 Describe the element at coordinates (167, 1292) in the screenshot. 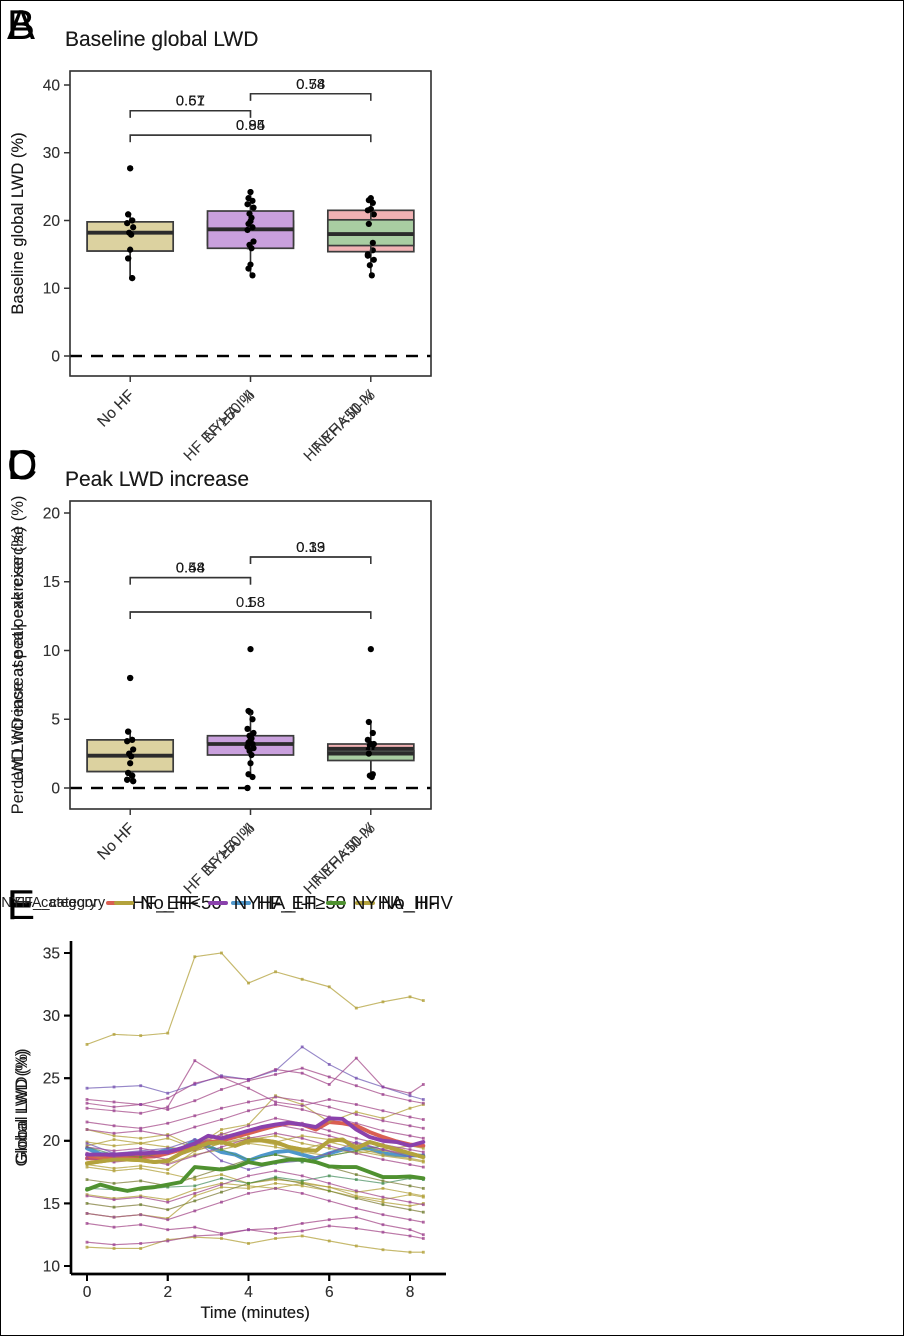

I see `svg-text: 2` at that location.